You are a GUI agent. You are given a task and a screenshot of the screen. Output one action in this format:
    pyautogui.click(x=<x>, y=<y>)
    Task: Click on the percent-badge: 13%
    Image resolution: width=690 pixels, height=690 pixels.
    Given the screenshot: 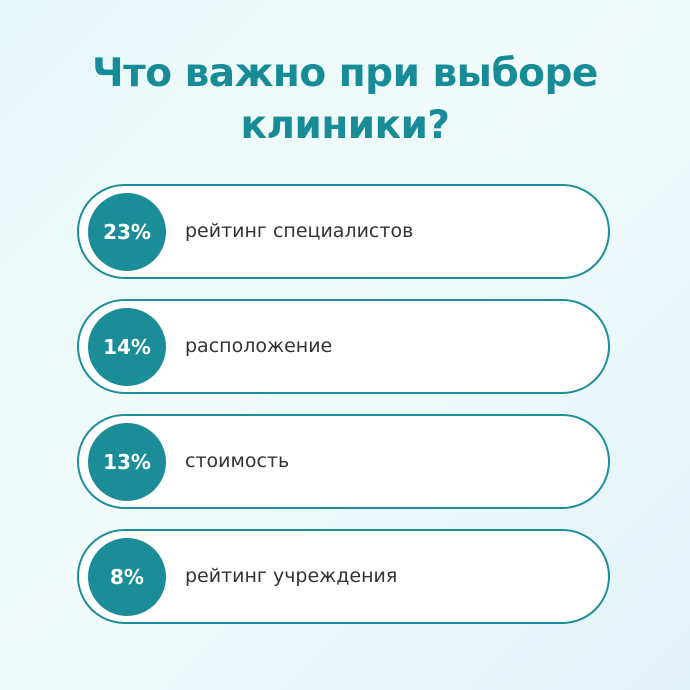 What is the action you would take?
    pyautogui.click(x=127, y=462)
    